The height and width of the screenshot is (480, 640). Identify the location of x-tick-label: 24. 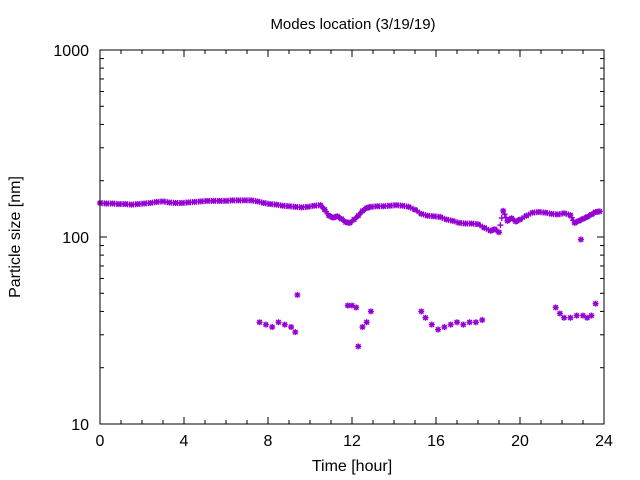
(604, 441).